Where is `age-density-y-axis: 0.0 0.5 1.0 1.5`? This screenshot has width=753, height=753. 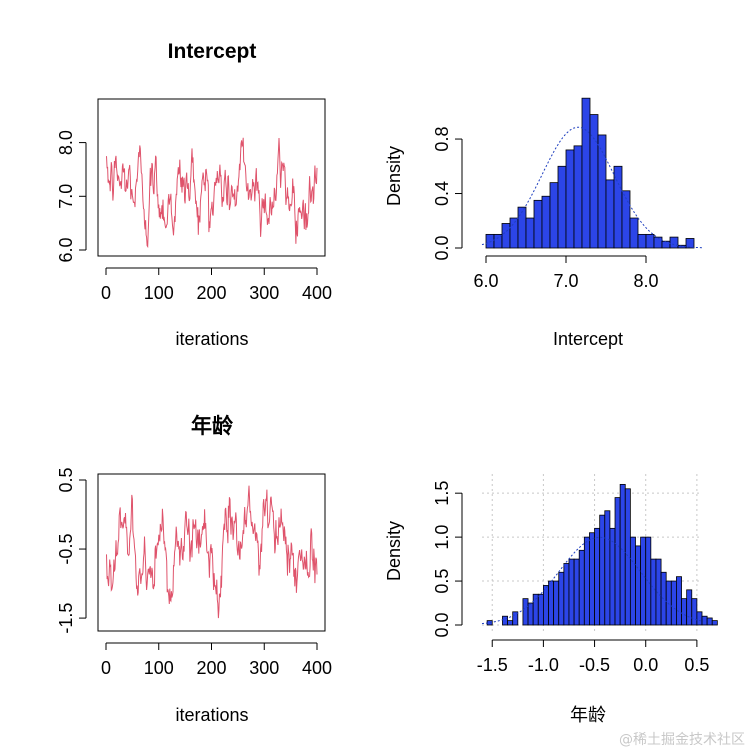
age-density-y-axis: 0.0 0.5 1.0 1.5 is located at coordinates (447, 559).